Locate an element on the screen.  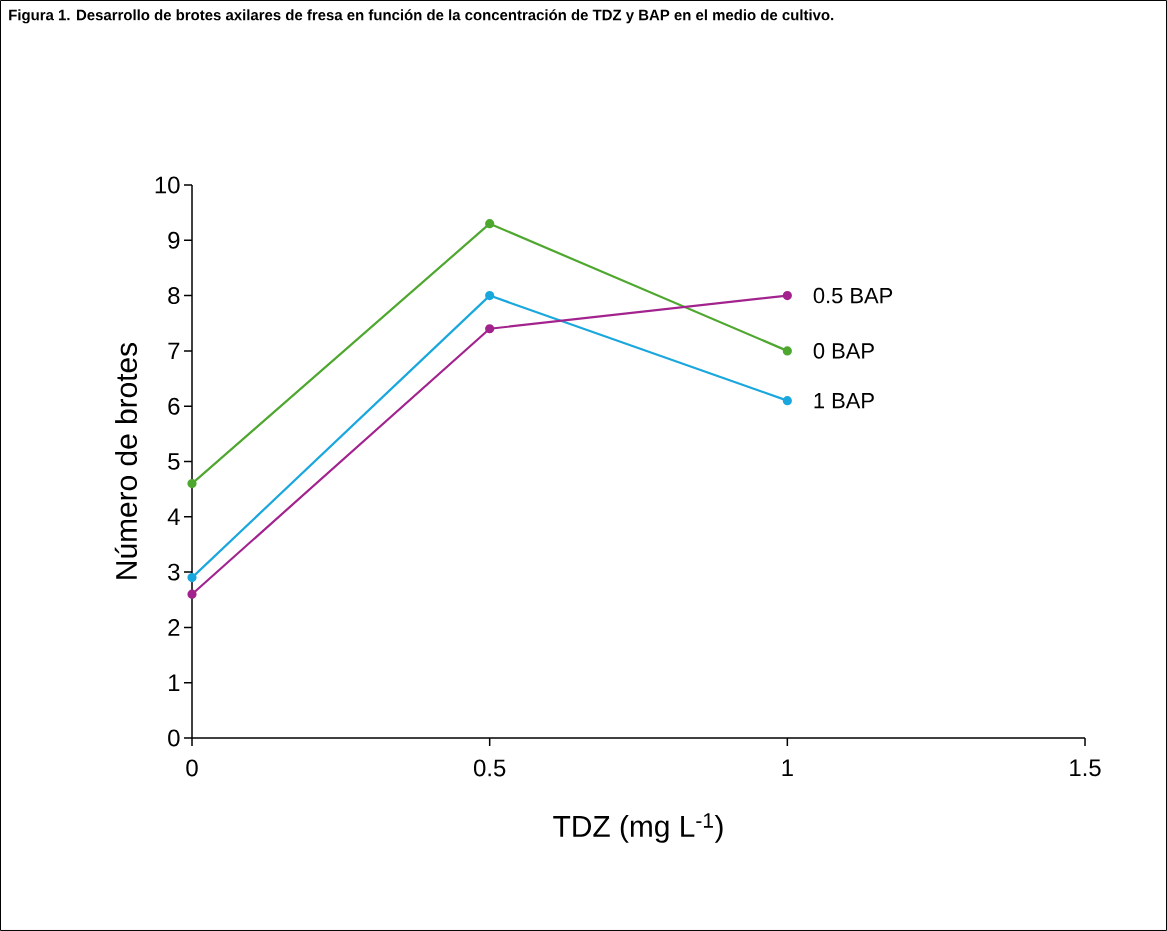
y-tick-label: 8 is located at coordinates (174, 296).